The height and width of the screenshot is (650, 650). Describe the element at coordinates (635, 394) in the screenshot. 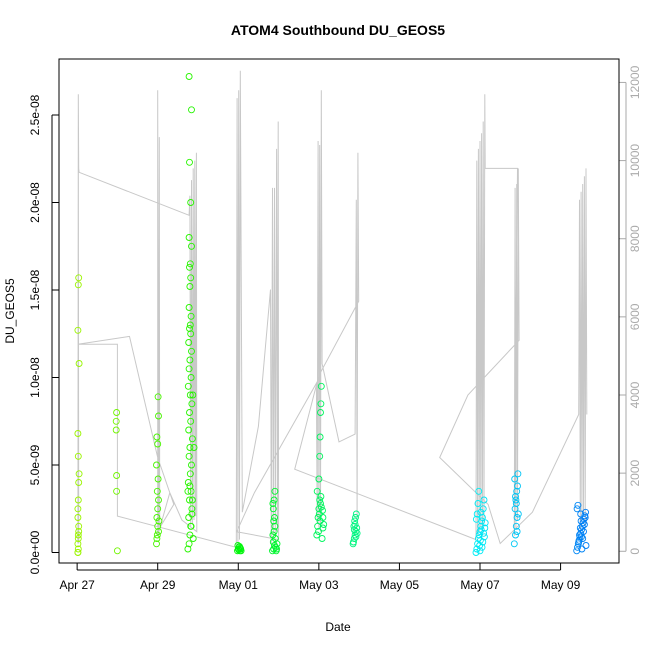

I see `y2-tick-label: 4000` at that location.